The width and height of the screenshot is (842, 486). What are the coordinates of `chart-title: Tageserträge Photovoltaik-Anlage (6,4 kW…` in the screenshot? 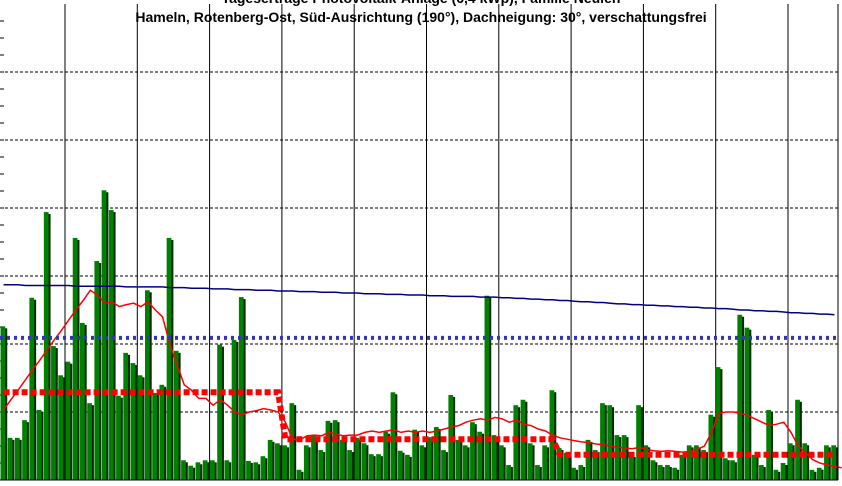 It's located at (421, 3).